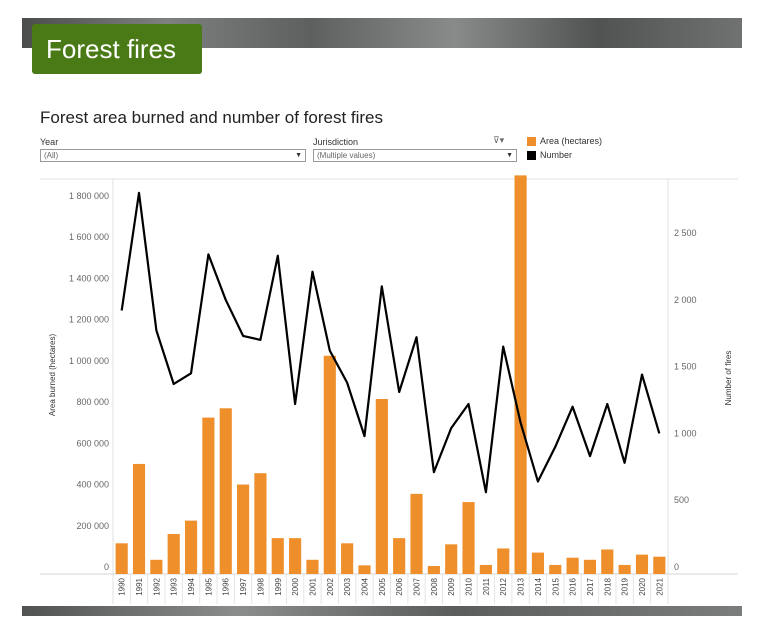 The width and height of the screenshot is (768, 626). What do you see at coordinates (503, 561) in the screenshot?
I see `bar-area-2012` at bounding box center [503, 561].